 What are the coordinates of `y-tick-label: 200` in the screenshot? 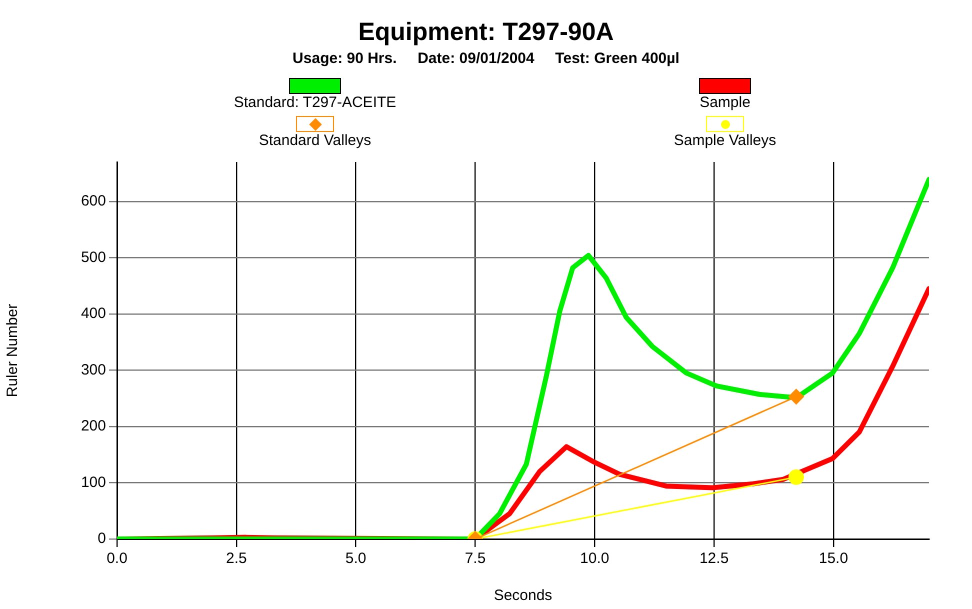 It's located at (93, 426).